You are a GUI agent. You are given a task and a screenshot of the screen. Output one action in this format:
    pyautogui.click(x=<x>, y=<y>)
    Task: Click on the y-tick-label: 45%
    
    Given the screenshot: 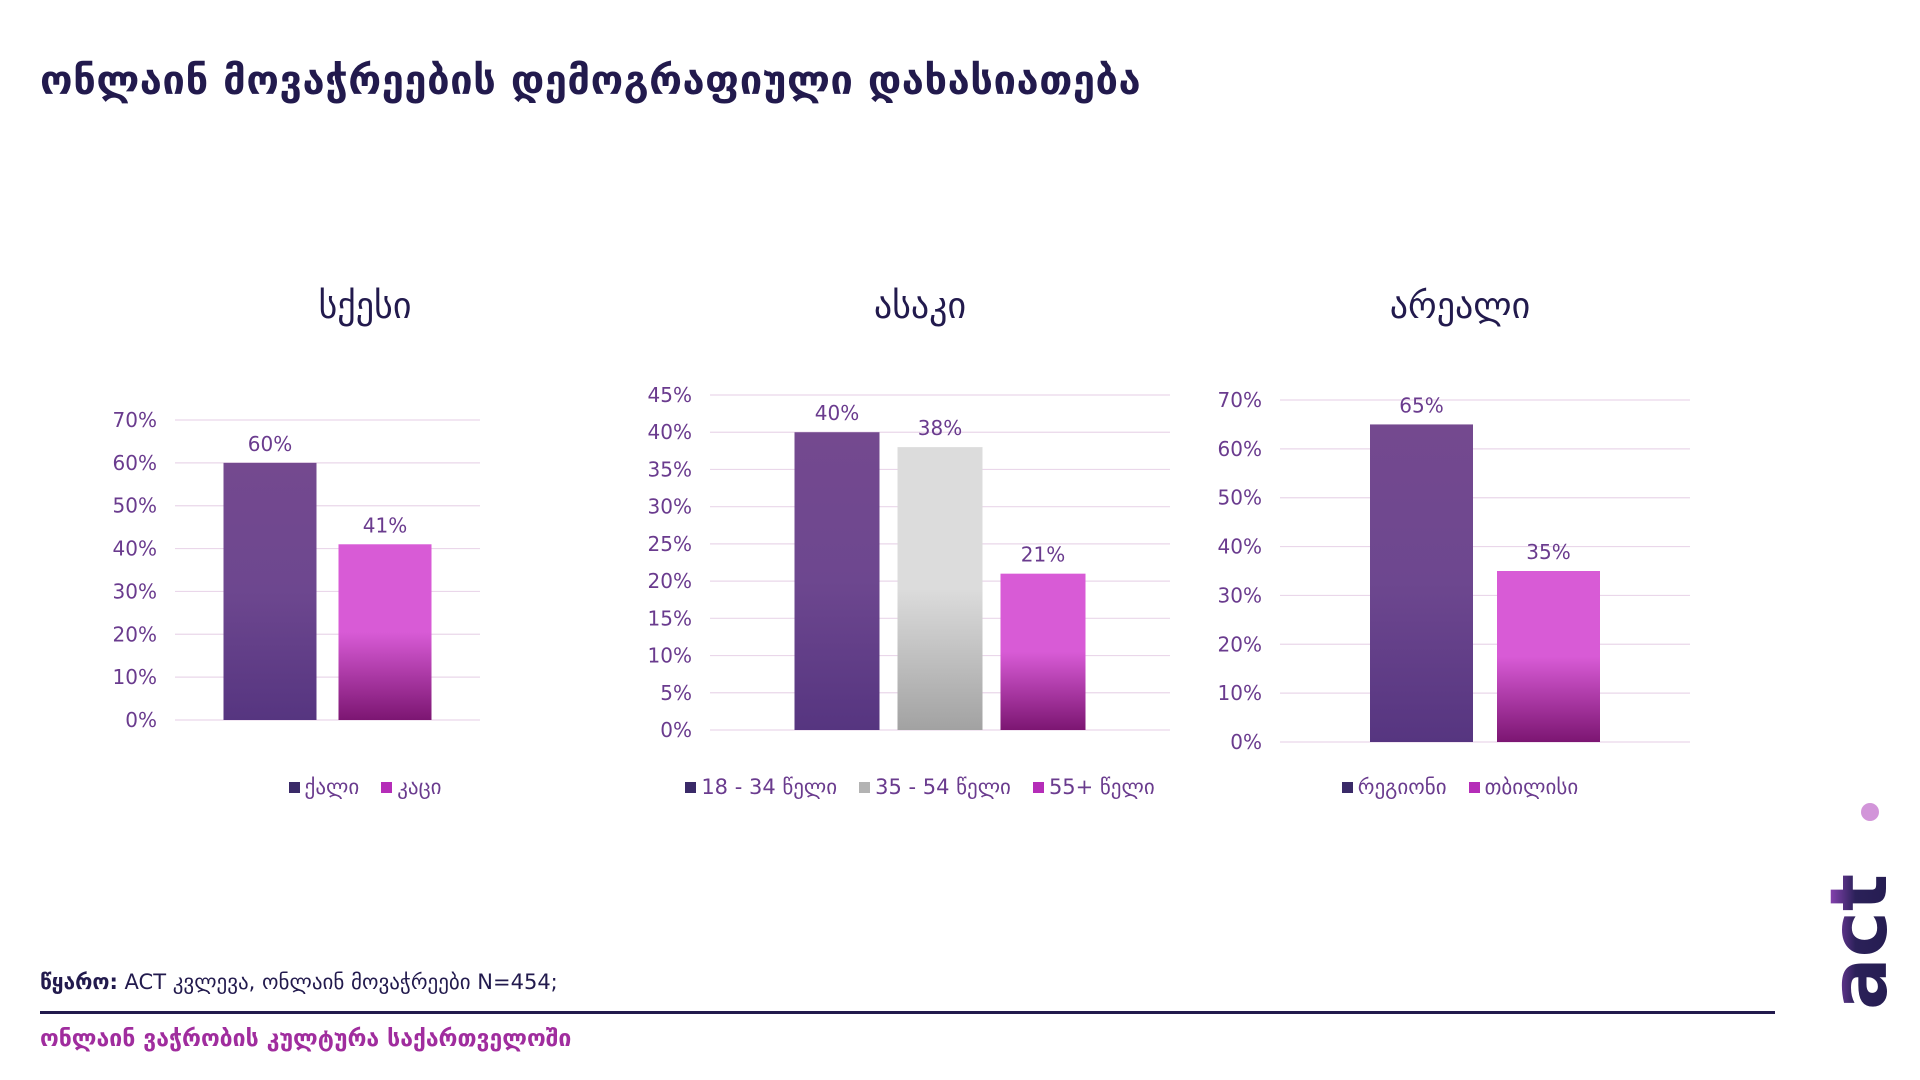 What is the action you would take?
    pyautogui.click(x=670, y=395)
    